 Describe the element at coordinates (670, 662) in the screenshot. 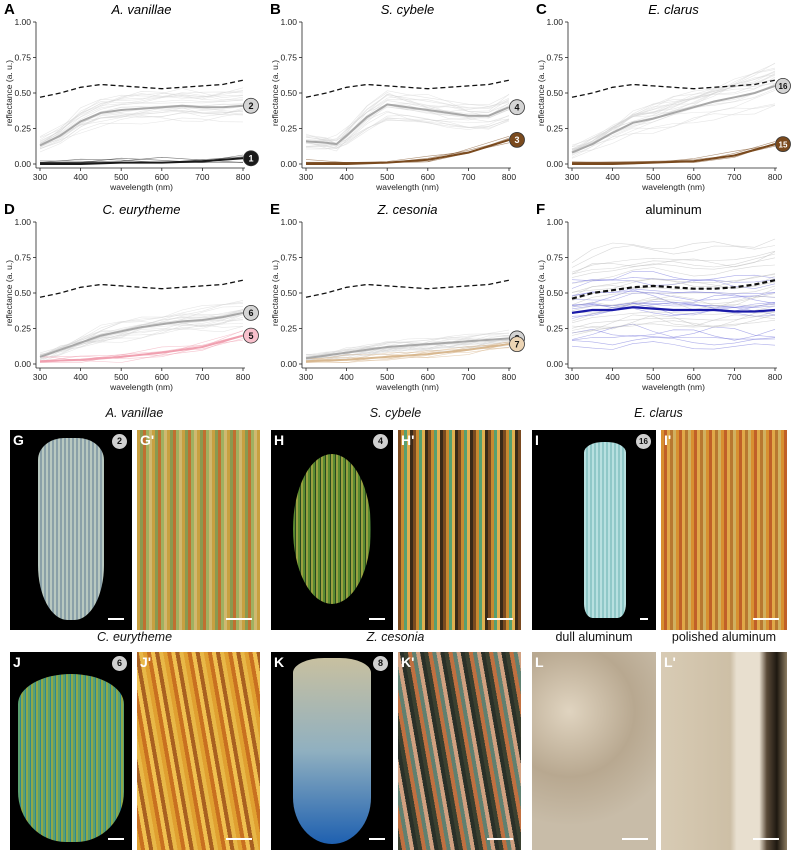

I see `micrograph-letter: L'` at that location.